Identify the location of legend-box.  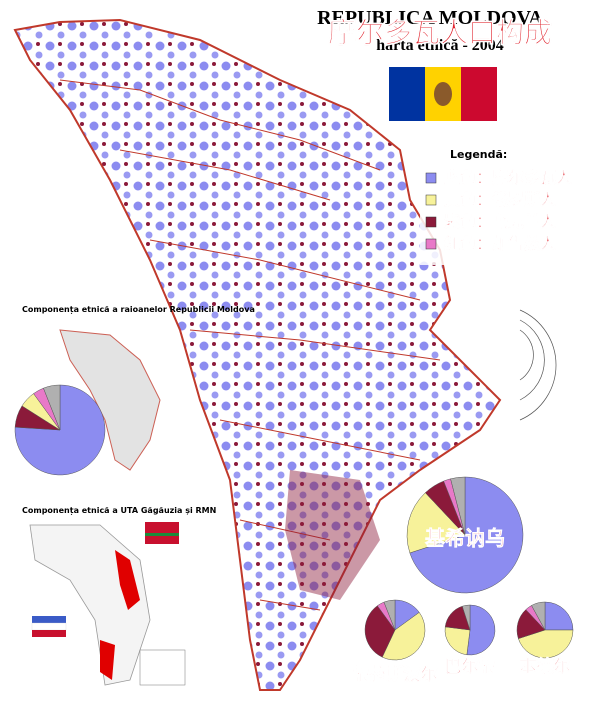
(505, 205).